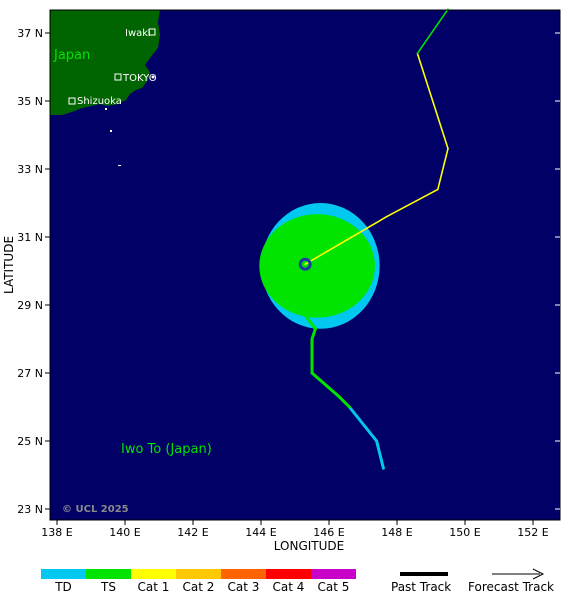 The image size is (580, 602). What do you see at coordinates (396, 532) in the screenshot?
I see `x-tick-label: 148 E` at bounding box center [396, 532].